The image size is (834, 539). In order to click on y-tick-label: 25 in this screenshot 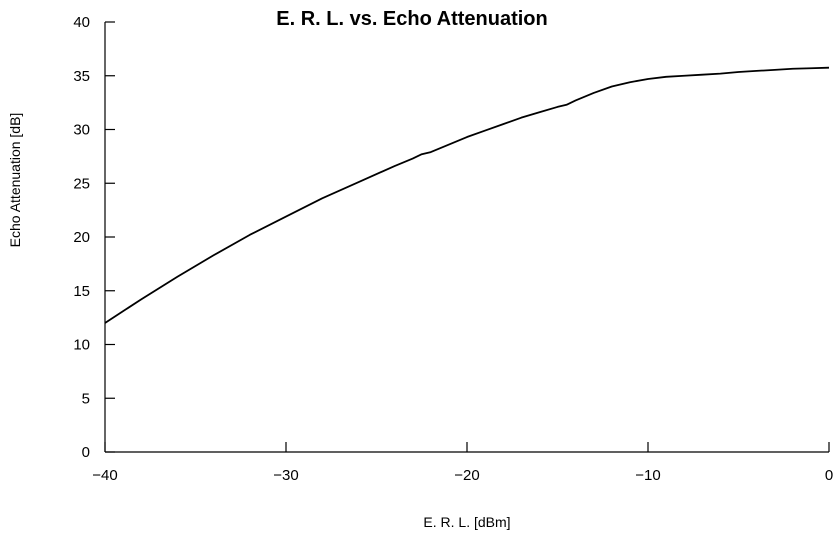, I will do `click(81, 183)`.